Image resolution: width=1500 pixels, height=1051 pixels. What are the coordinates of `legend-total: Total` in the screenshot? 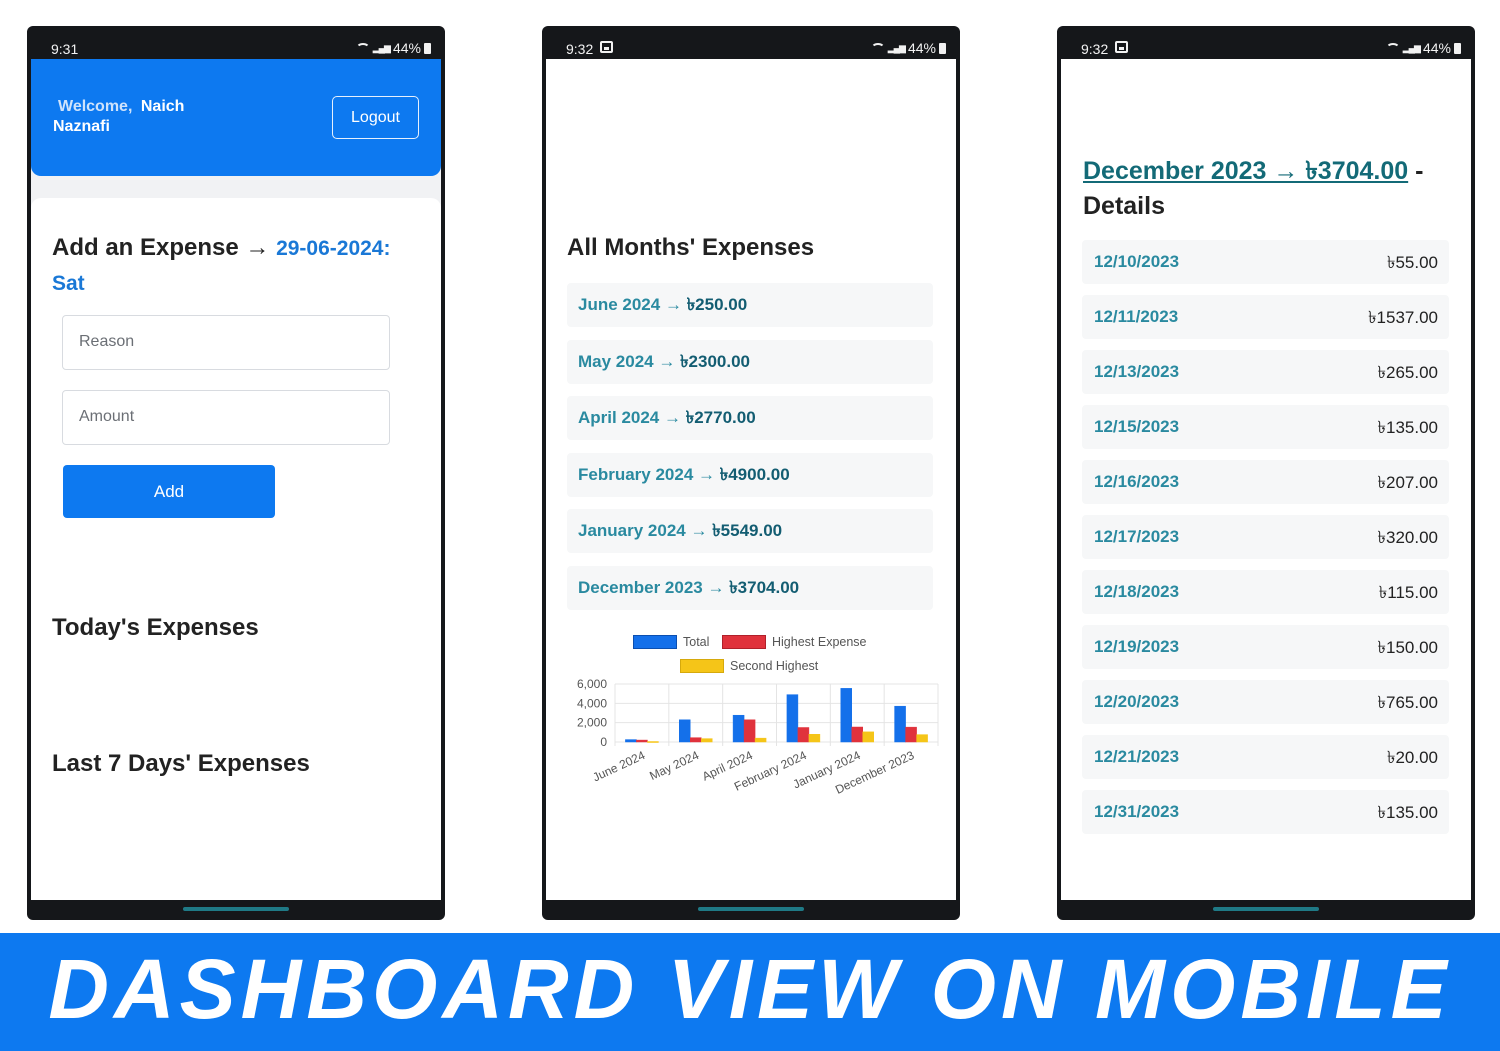 It's located at (671, 642).